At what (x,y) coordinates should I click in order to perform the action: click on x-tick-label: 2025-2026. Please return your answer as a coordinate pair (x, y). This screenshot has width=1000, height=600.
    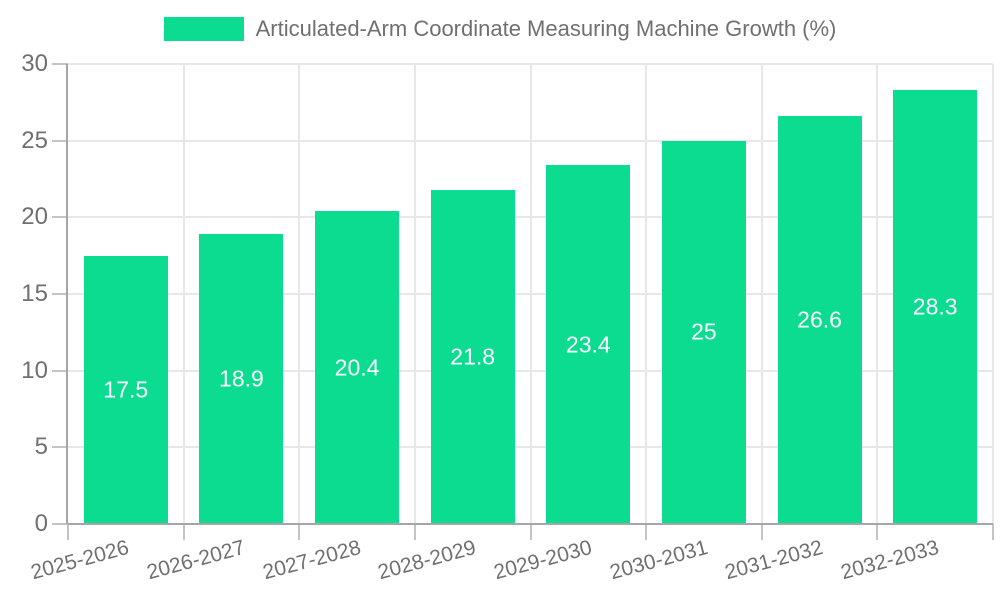
    Looking at the image, I should click on (80, 560).